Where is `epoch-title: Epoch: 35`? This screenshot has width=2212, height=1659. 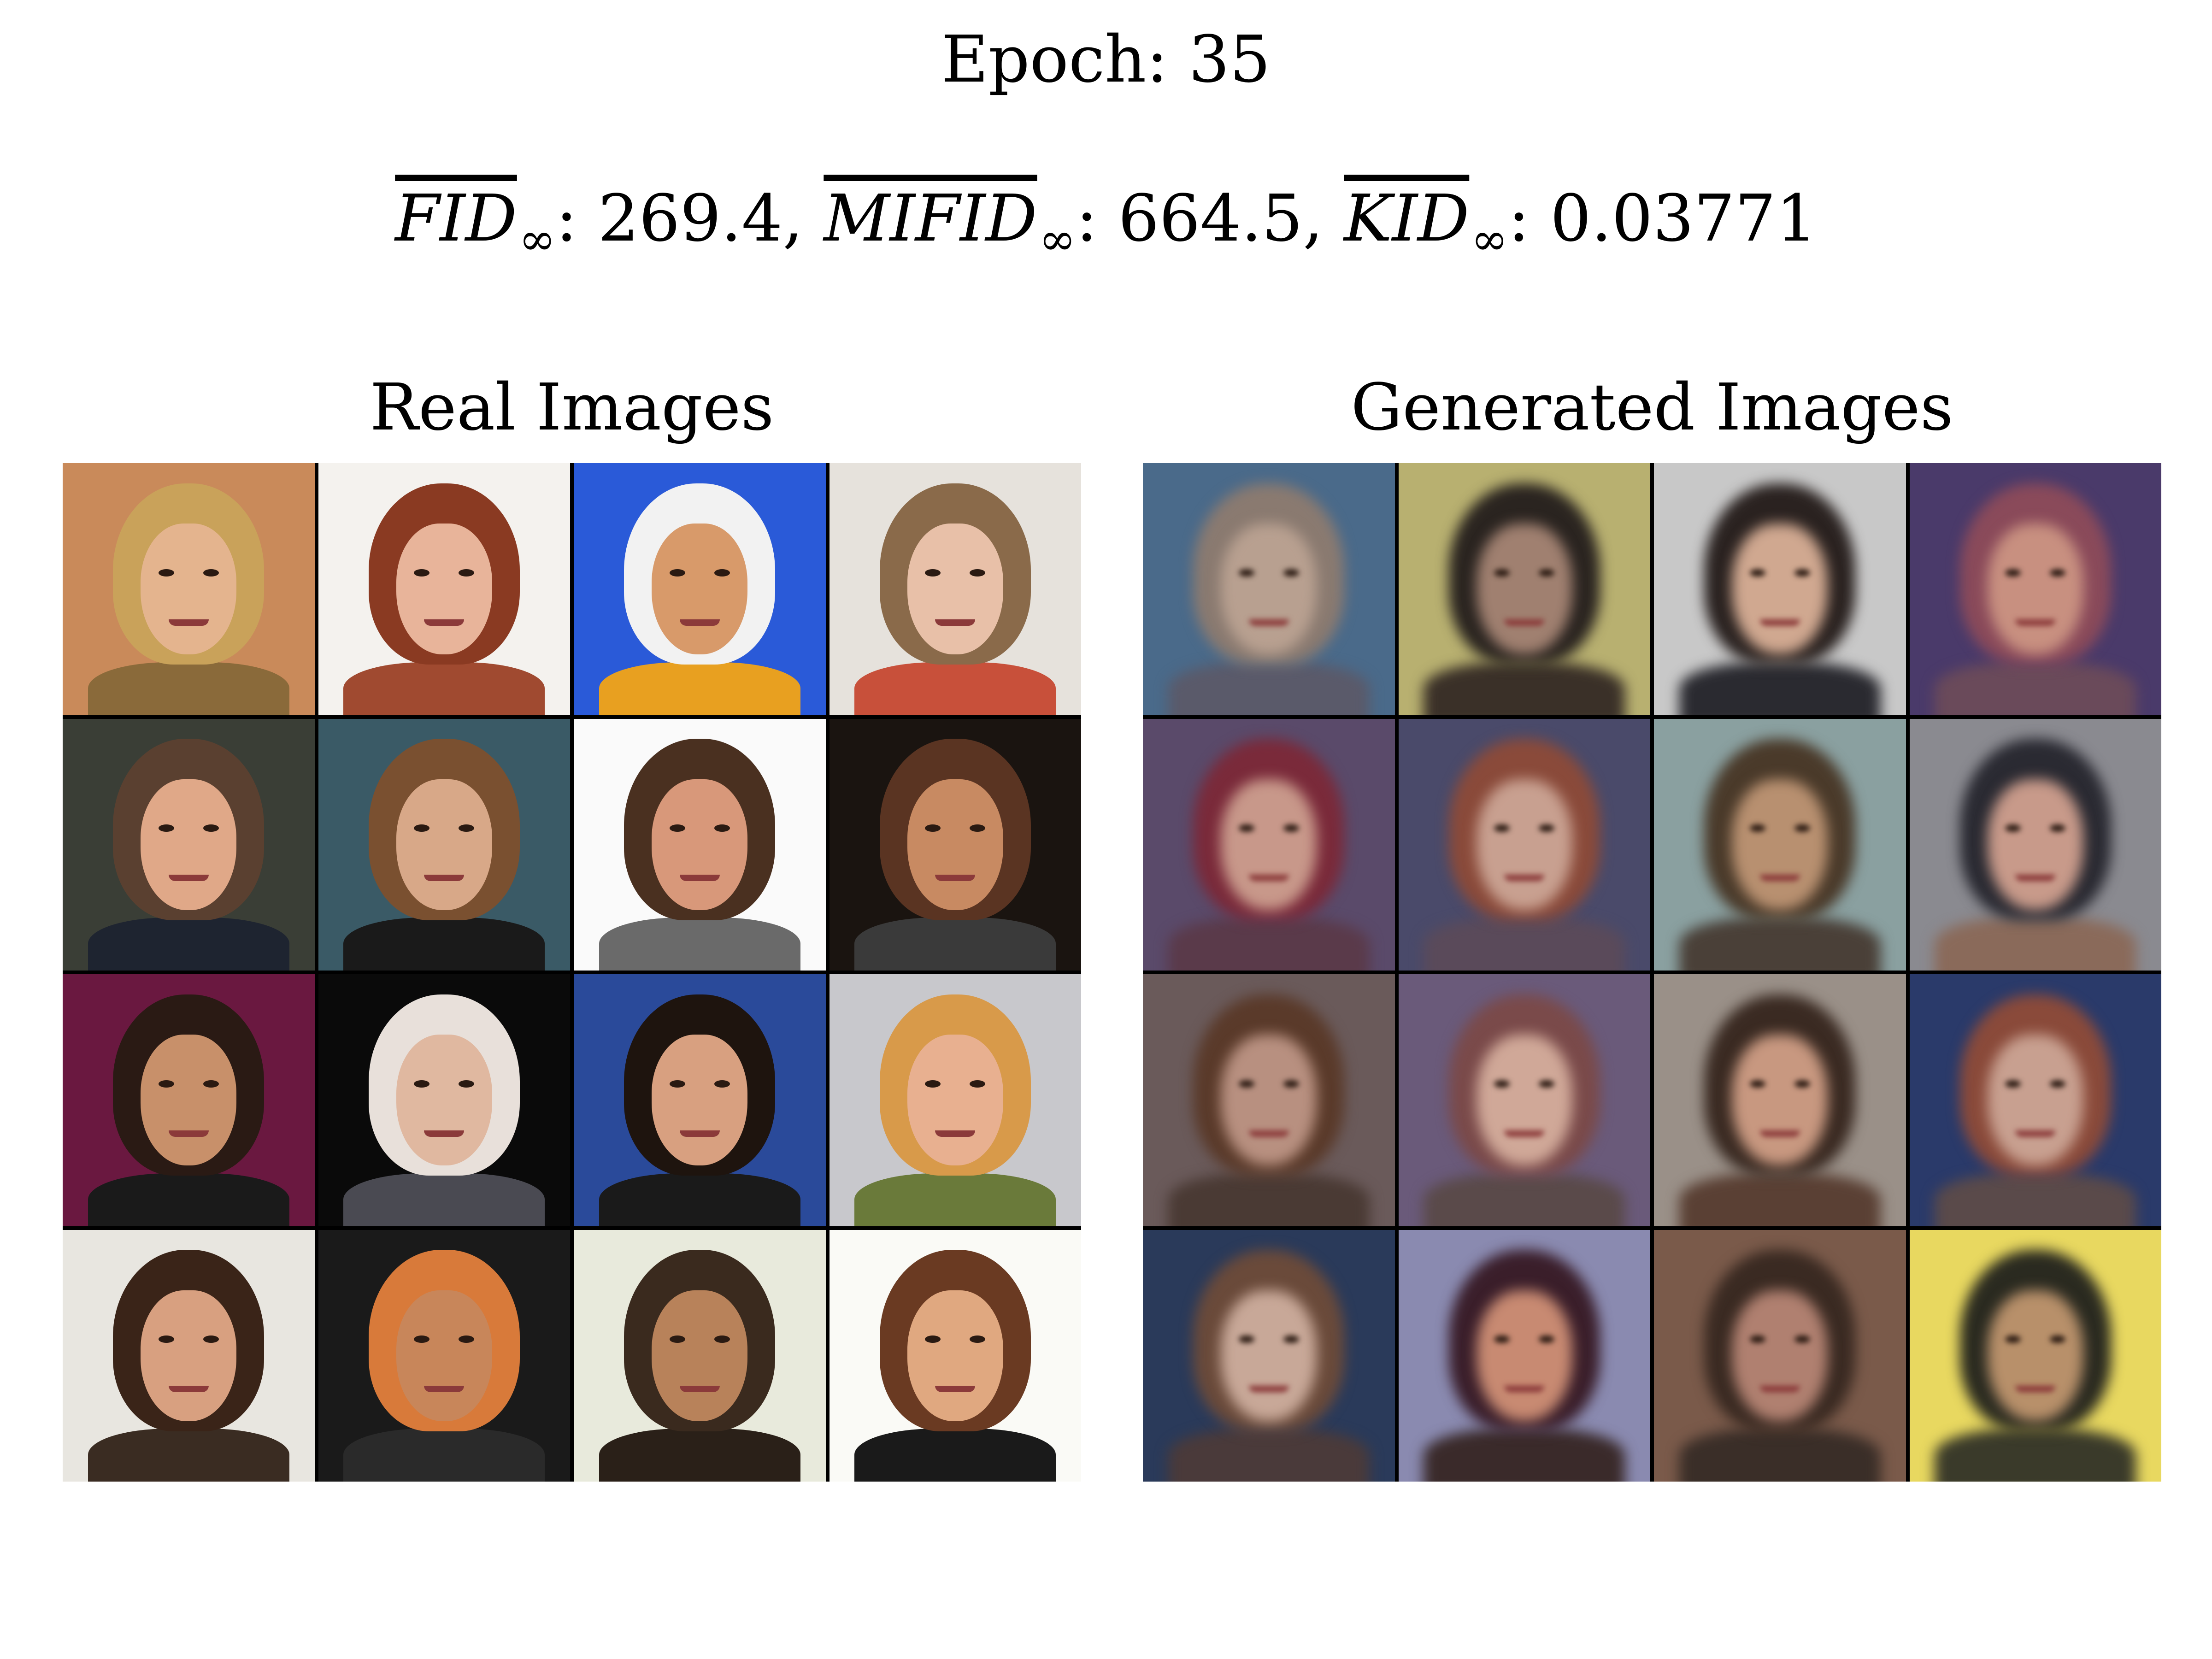 epoch-title: Epoch: 35 is located at coordinates (1106, 59).